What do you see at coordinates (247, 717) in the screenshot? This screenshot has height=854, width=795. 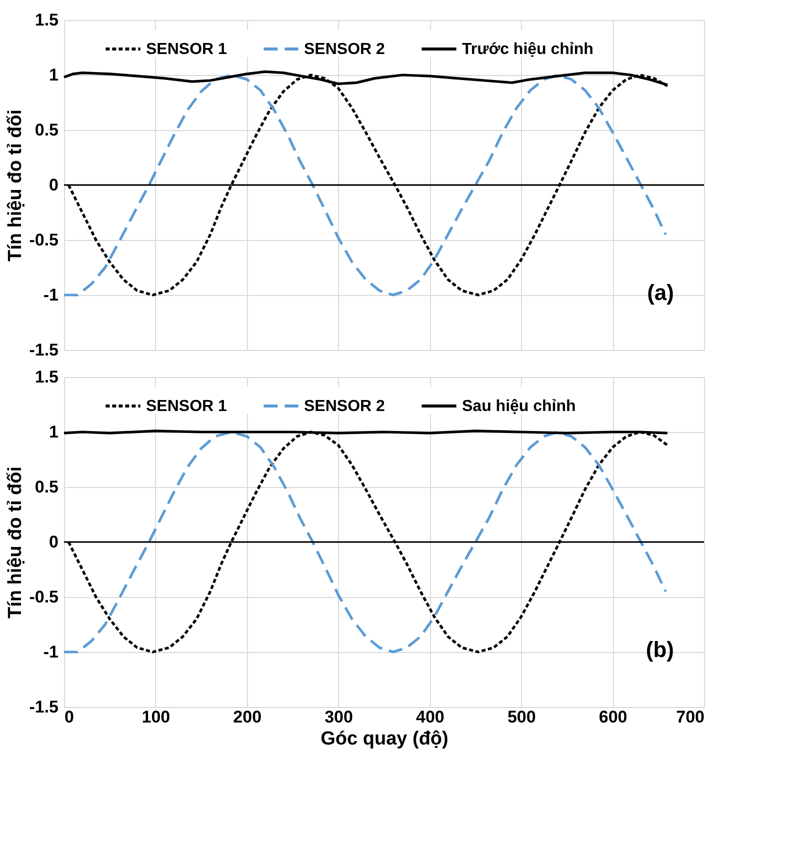 I see `x-tick-label: 200` at bounding box center [247, 717].